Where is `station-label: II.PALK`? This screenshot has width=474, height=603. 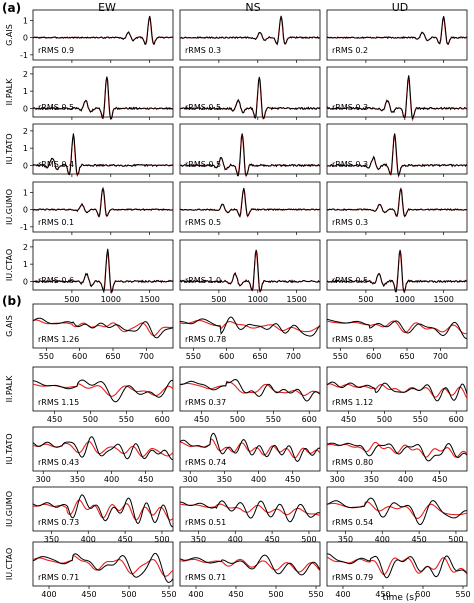
station-label: II.PALK is located at coordinates (9, 92).